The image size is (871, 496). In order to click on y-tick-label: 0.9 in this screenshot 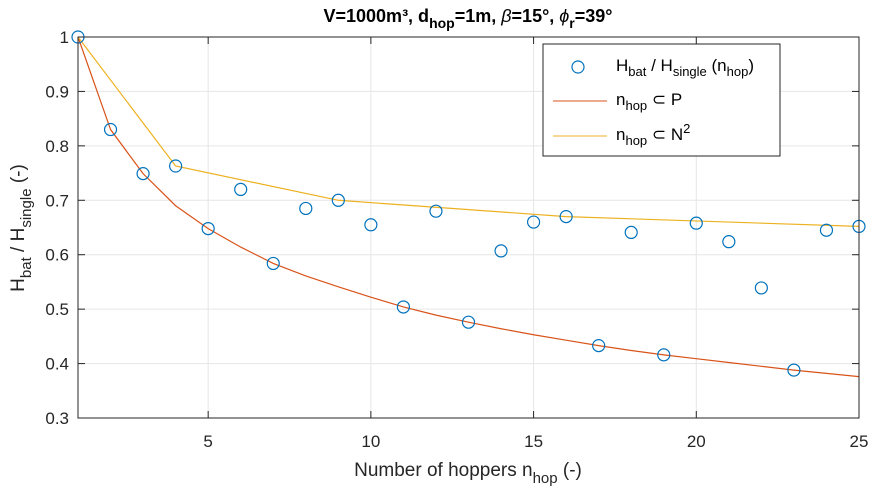, I will do `click(57, 91)`.